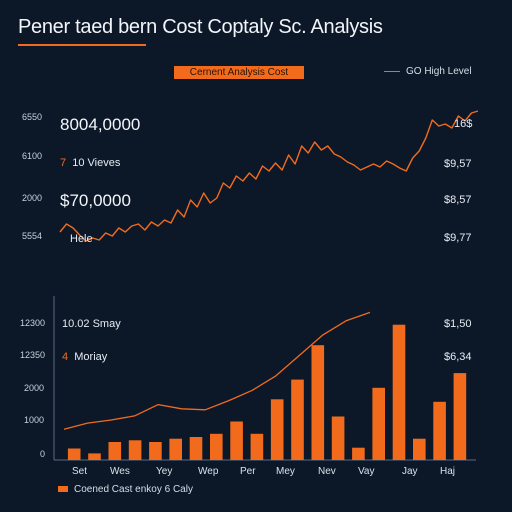 This screenshot has height=512, width=512. I want to click on top-annotation-number: 7, so click(63, 163).